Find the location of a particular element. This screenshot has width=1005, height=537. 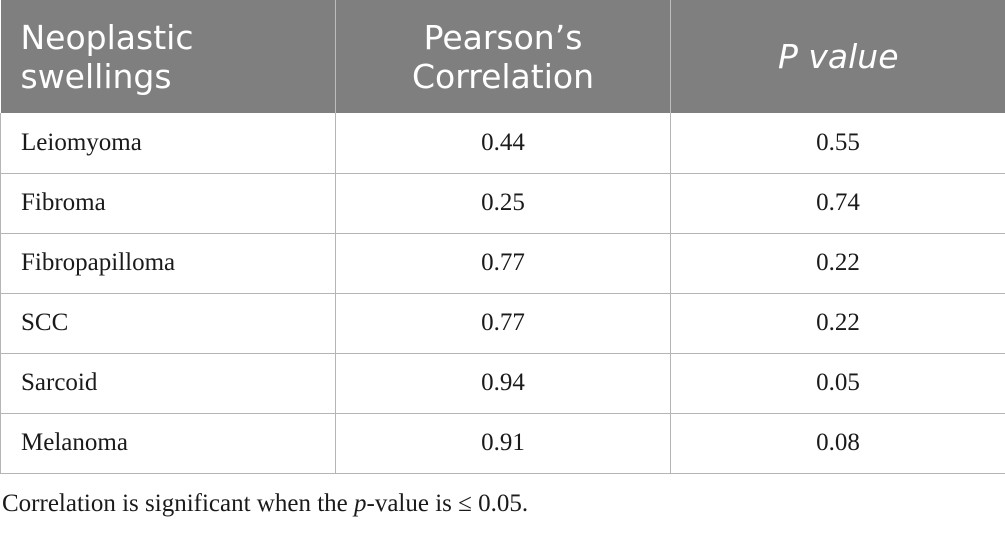

header-pearsons-correlation: Pearson’s Correlation is located at coordinates (503, 56).